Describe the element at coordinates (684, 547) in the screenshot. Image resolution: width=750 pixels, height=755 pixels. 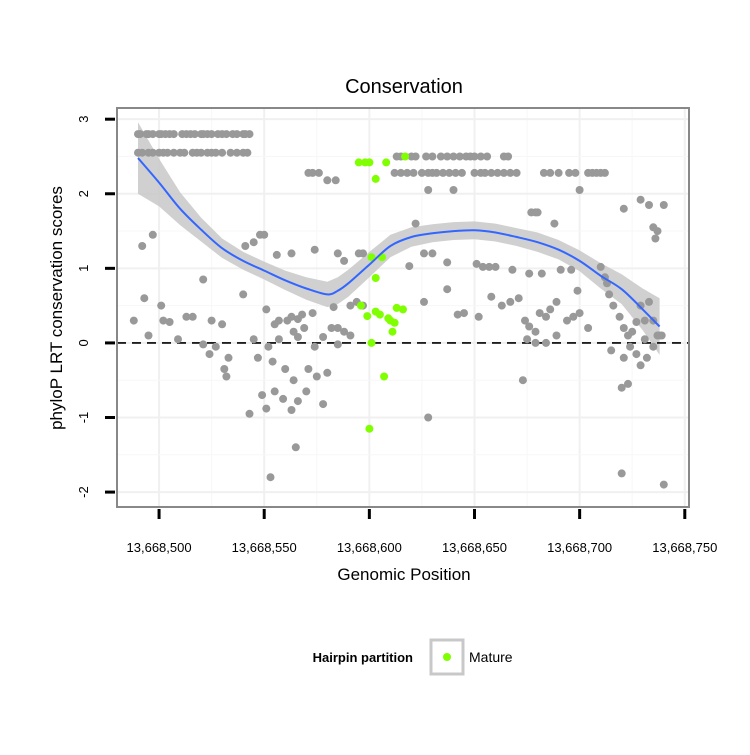
I see `x-tick-label: 13,668,750` at that location.